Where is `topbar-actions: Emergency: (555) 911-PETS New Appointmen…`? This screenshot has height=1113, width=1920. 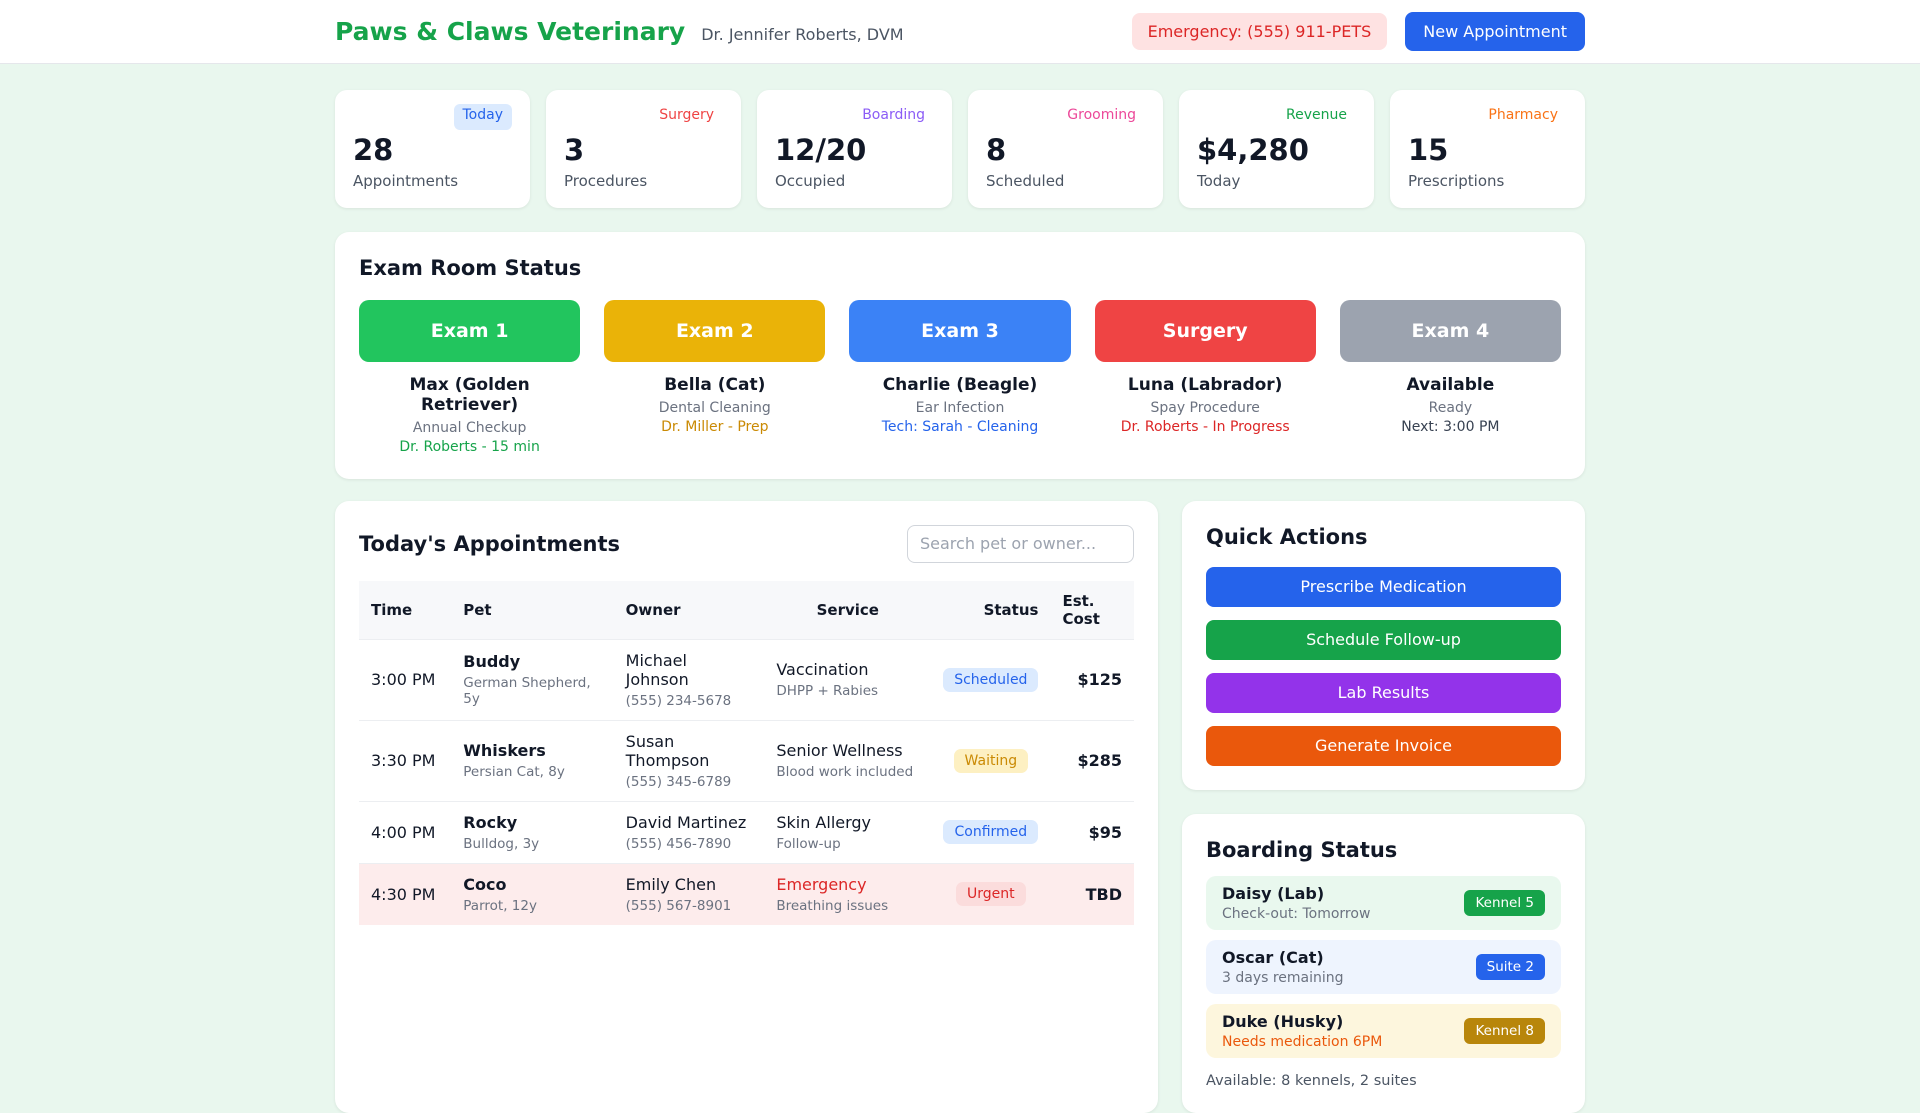 topbar-actions: Emergency: (555) 911-PETS New Appointmen… is located at coordinates (1358, 31).